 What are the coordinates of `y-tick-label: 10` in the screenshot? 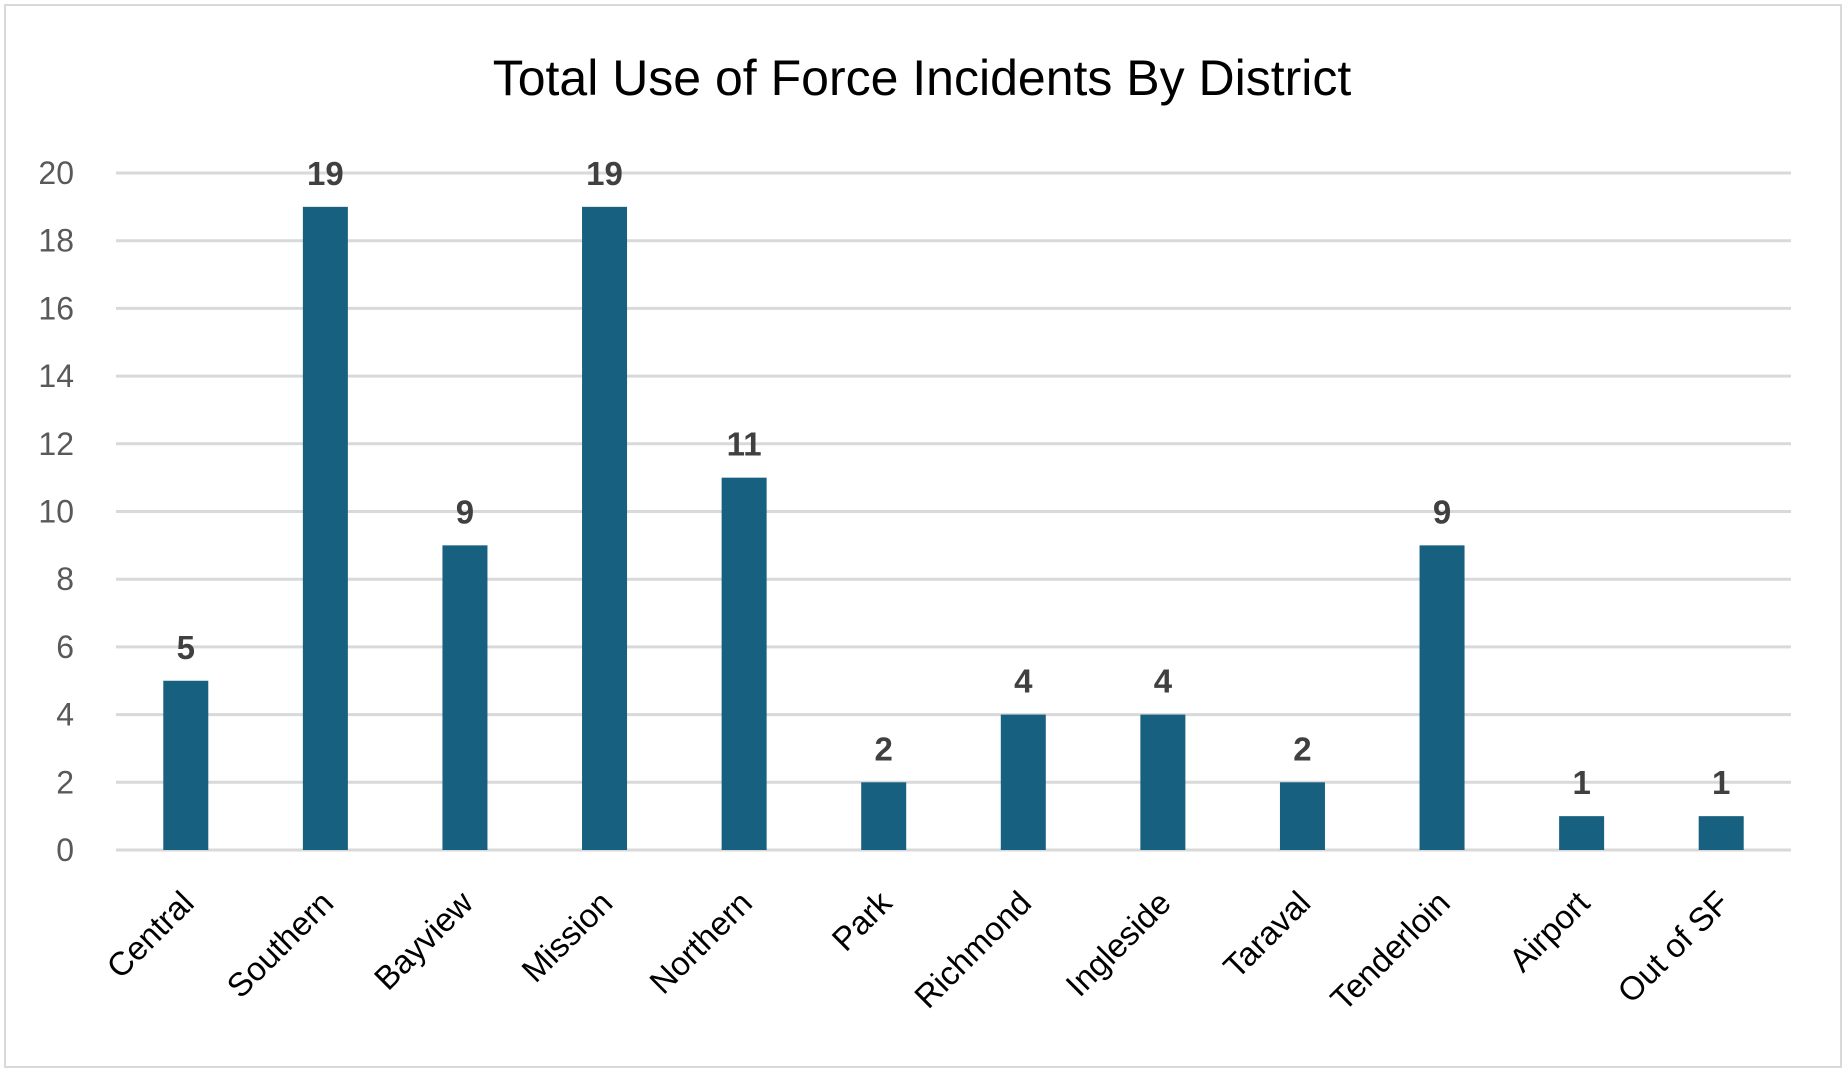 It's located at (56, 512).